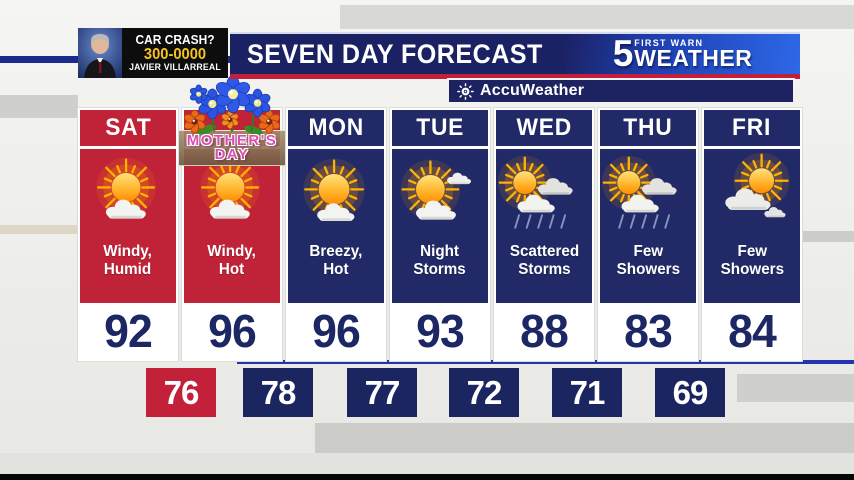  I want to click on station-logo: 5 FIRST WARN WEATHER, so click(682, 54).